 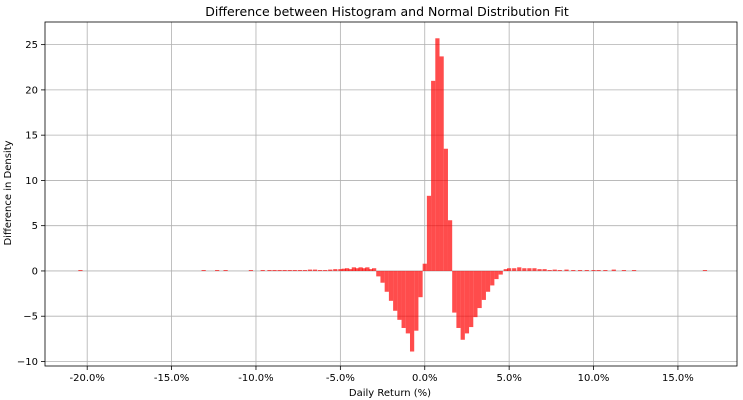 What do you see at coordinates (678, 378) in the screenshot?
I see `x-tick-label: 15.0%` at bounding box center [678, 378].